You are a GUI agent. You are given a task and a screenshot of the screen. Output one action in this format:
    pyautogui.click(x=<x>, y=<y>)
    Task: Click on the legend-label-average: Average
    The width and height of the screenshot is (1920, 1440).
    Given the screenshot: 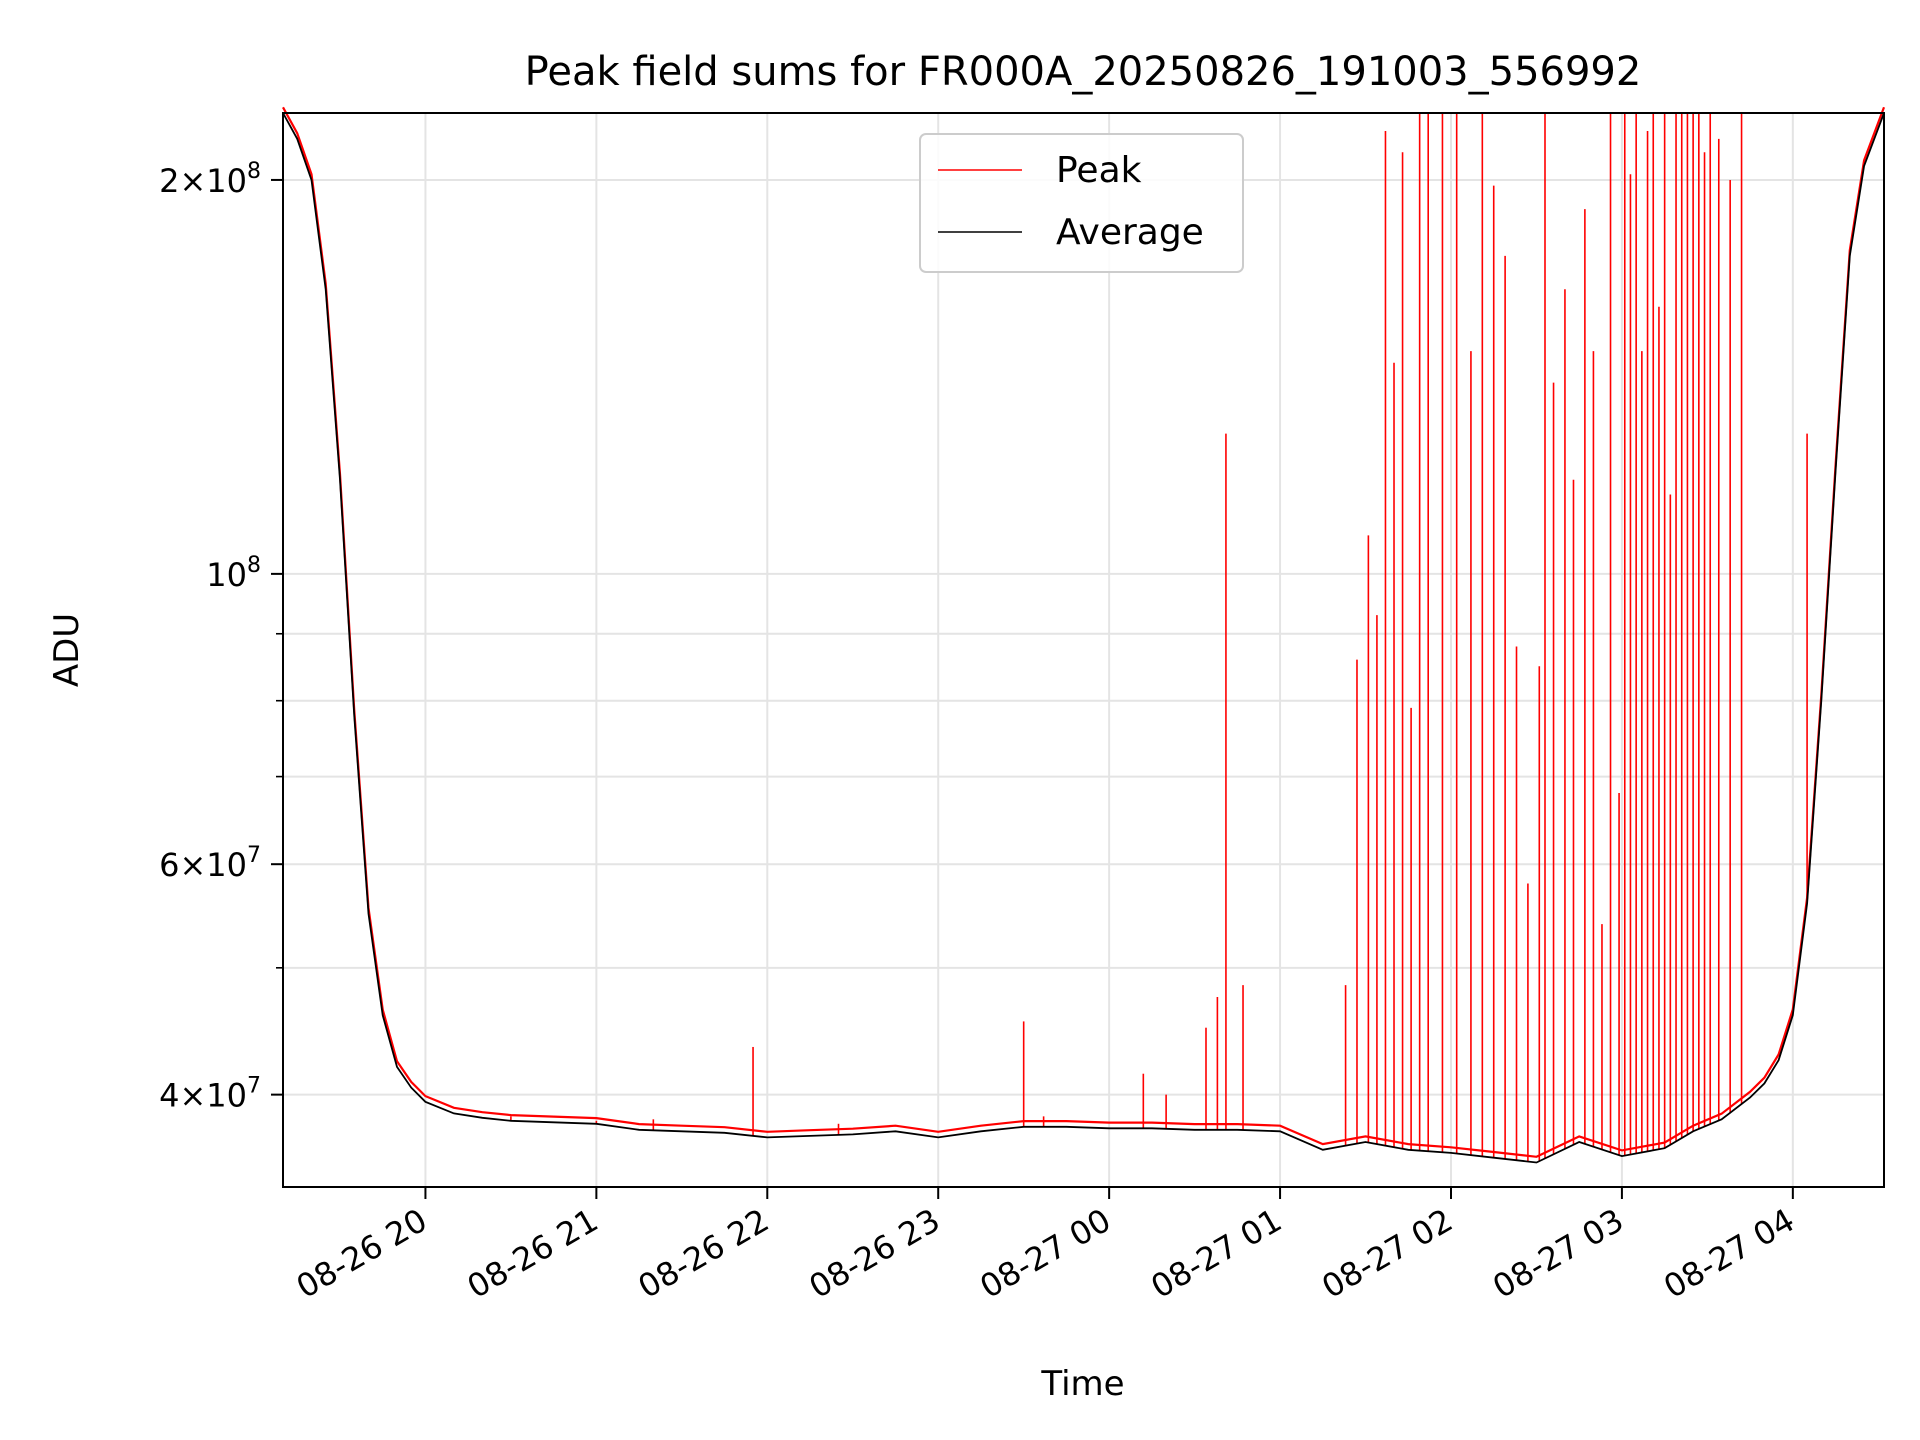 What is the action you would take?
    pyautogui.click(x=1130, y=232)
    